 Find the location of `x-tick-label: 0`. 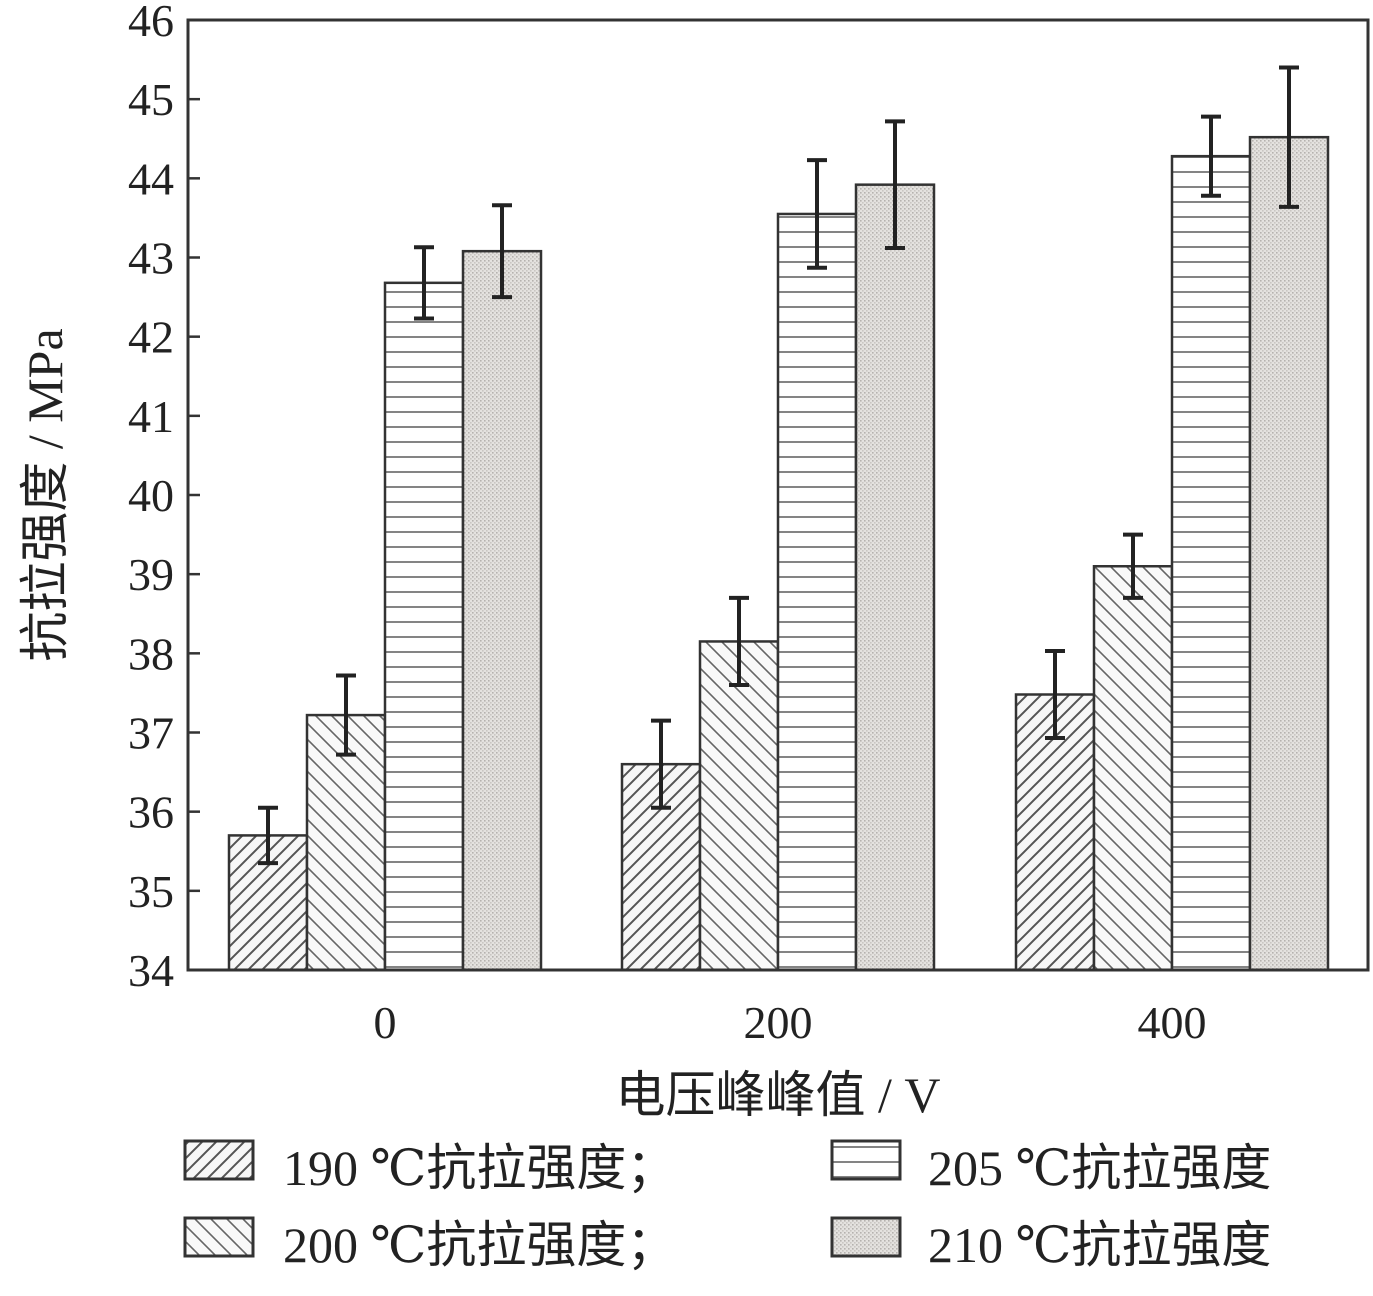

x-tick-label: 0 is located at coordinates (385, 1022).